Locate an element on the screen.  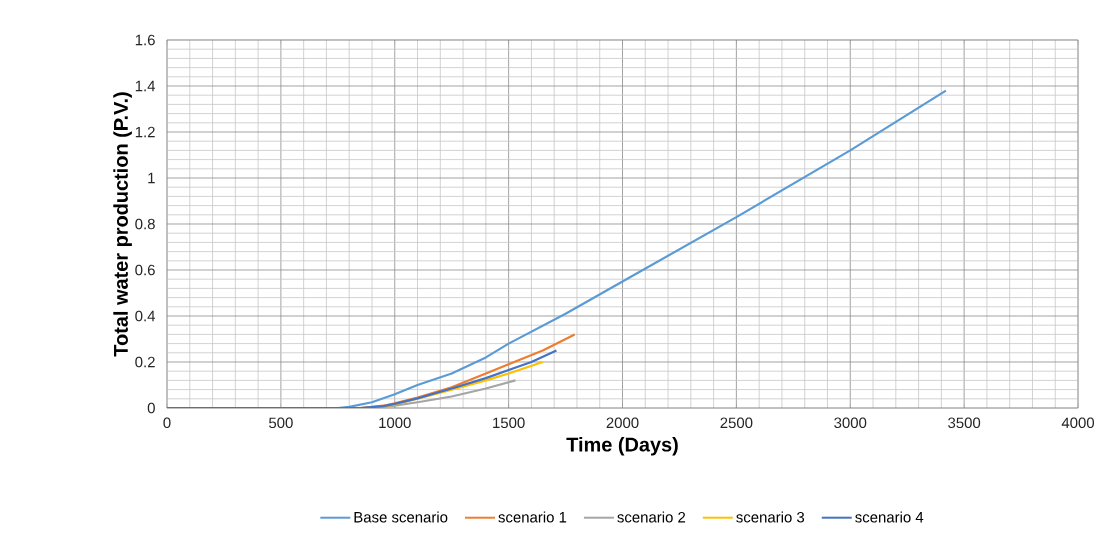
x-tick-label: 2000 is located at coordinates (622, 423).